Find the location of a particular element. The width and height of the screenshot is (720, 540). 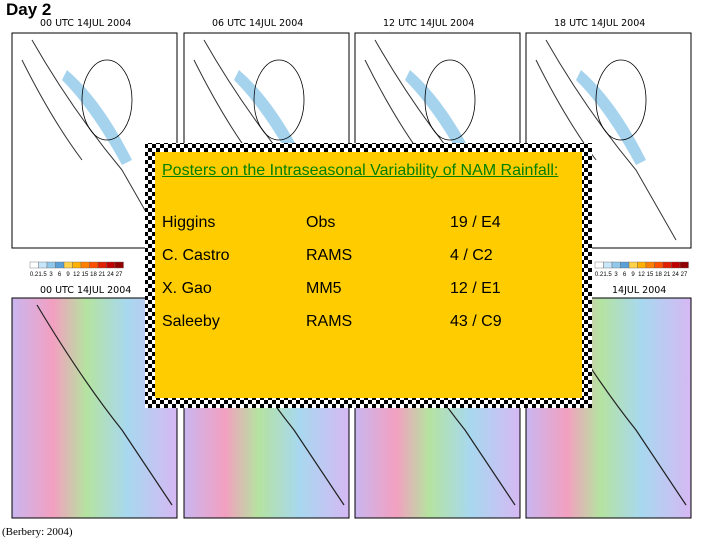

table-cell: 43 / C9 is located at coordinates (476, 321).